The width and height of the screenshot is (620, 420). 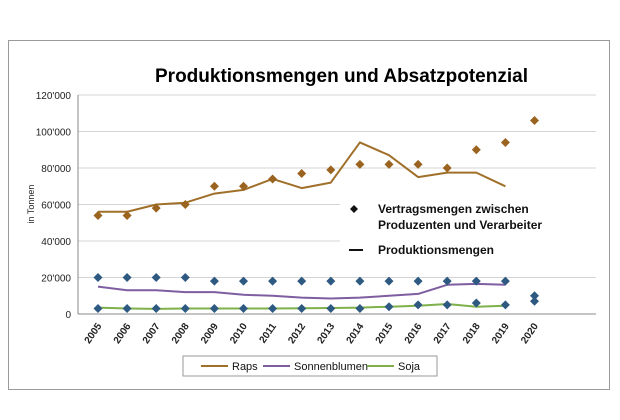 What do you see at coordinates (56, 242) in the screenshot?
I see `y-tick-label: 40'000` at bounding box center [56, 242].